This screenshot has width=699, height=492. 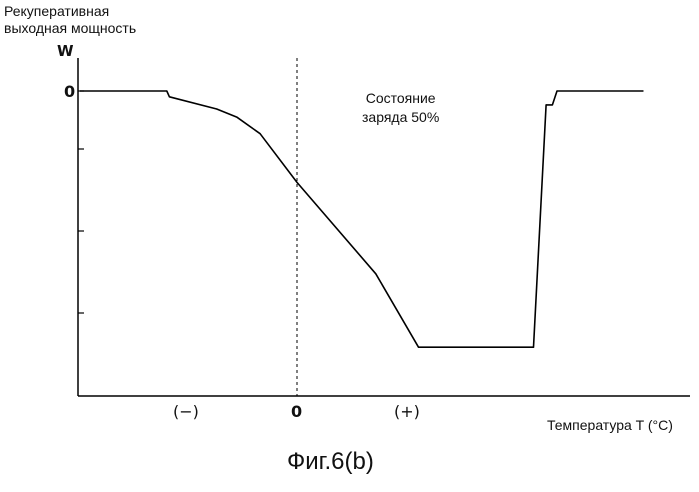 I want to click on y-axis-label-line2: выходная мощность, so click(x=70, y=28).